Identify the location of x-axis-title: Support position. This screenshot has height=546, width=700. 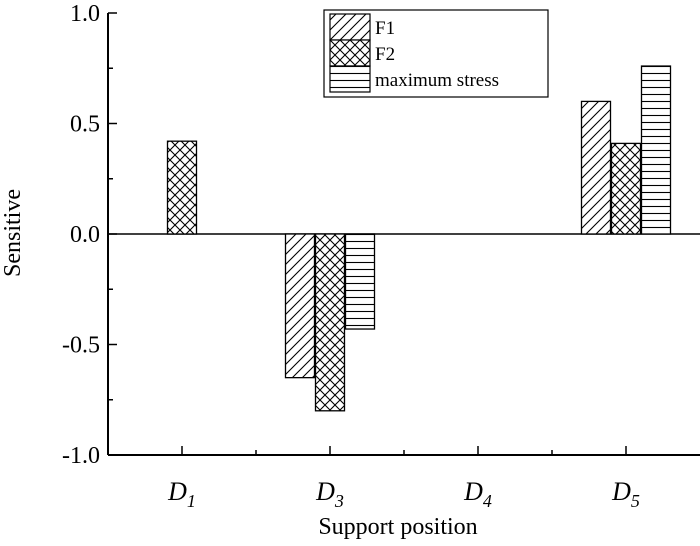
(397, 527).